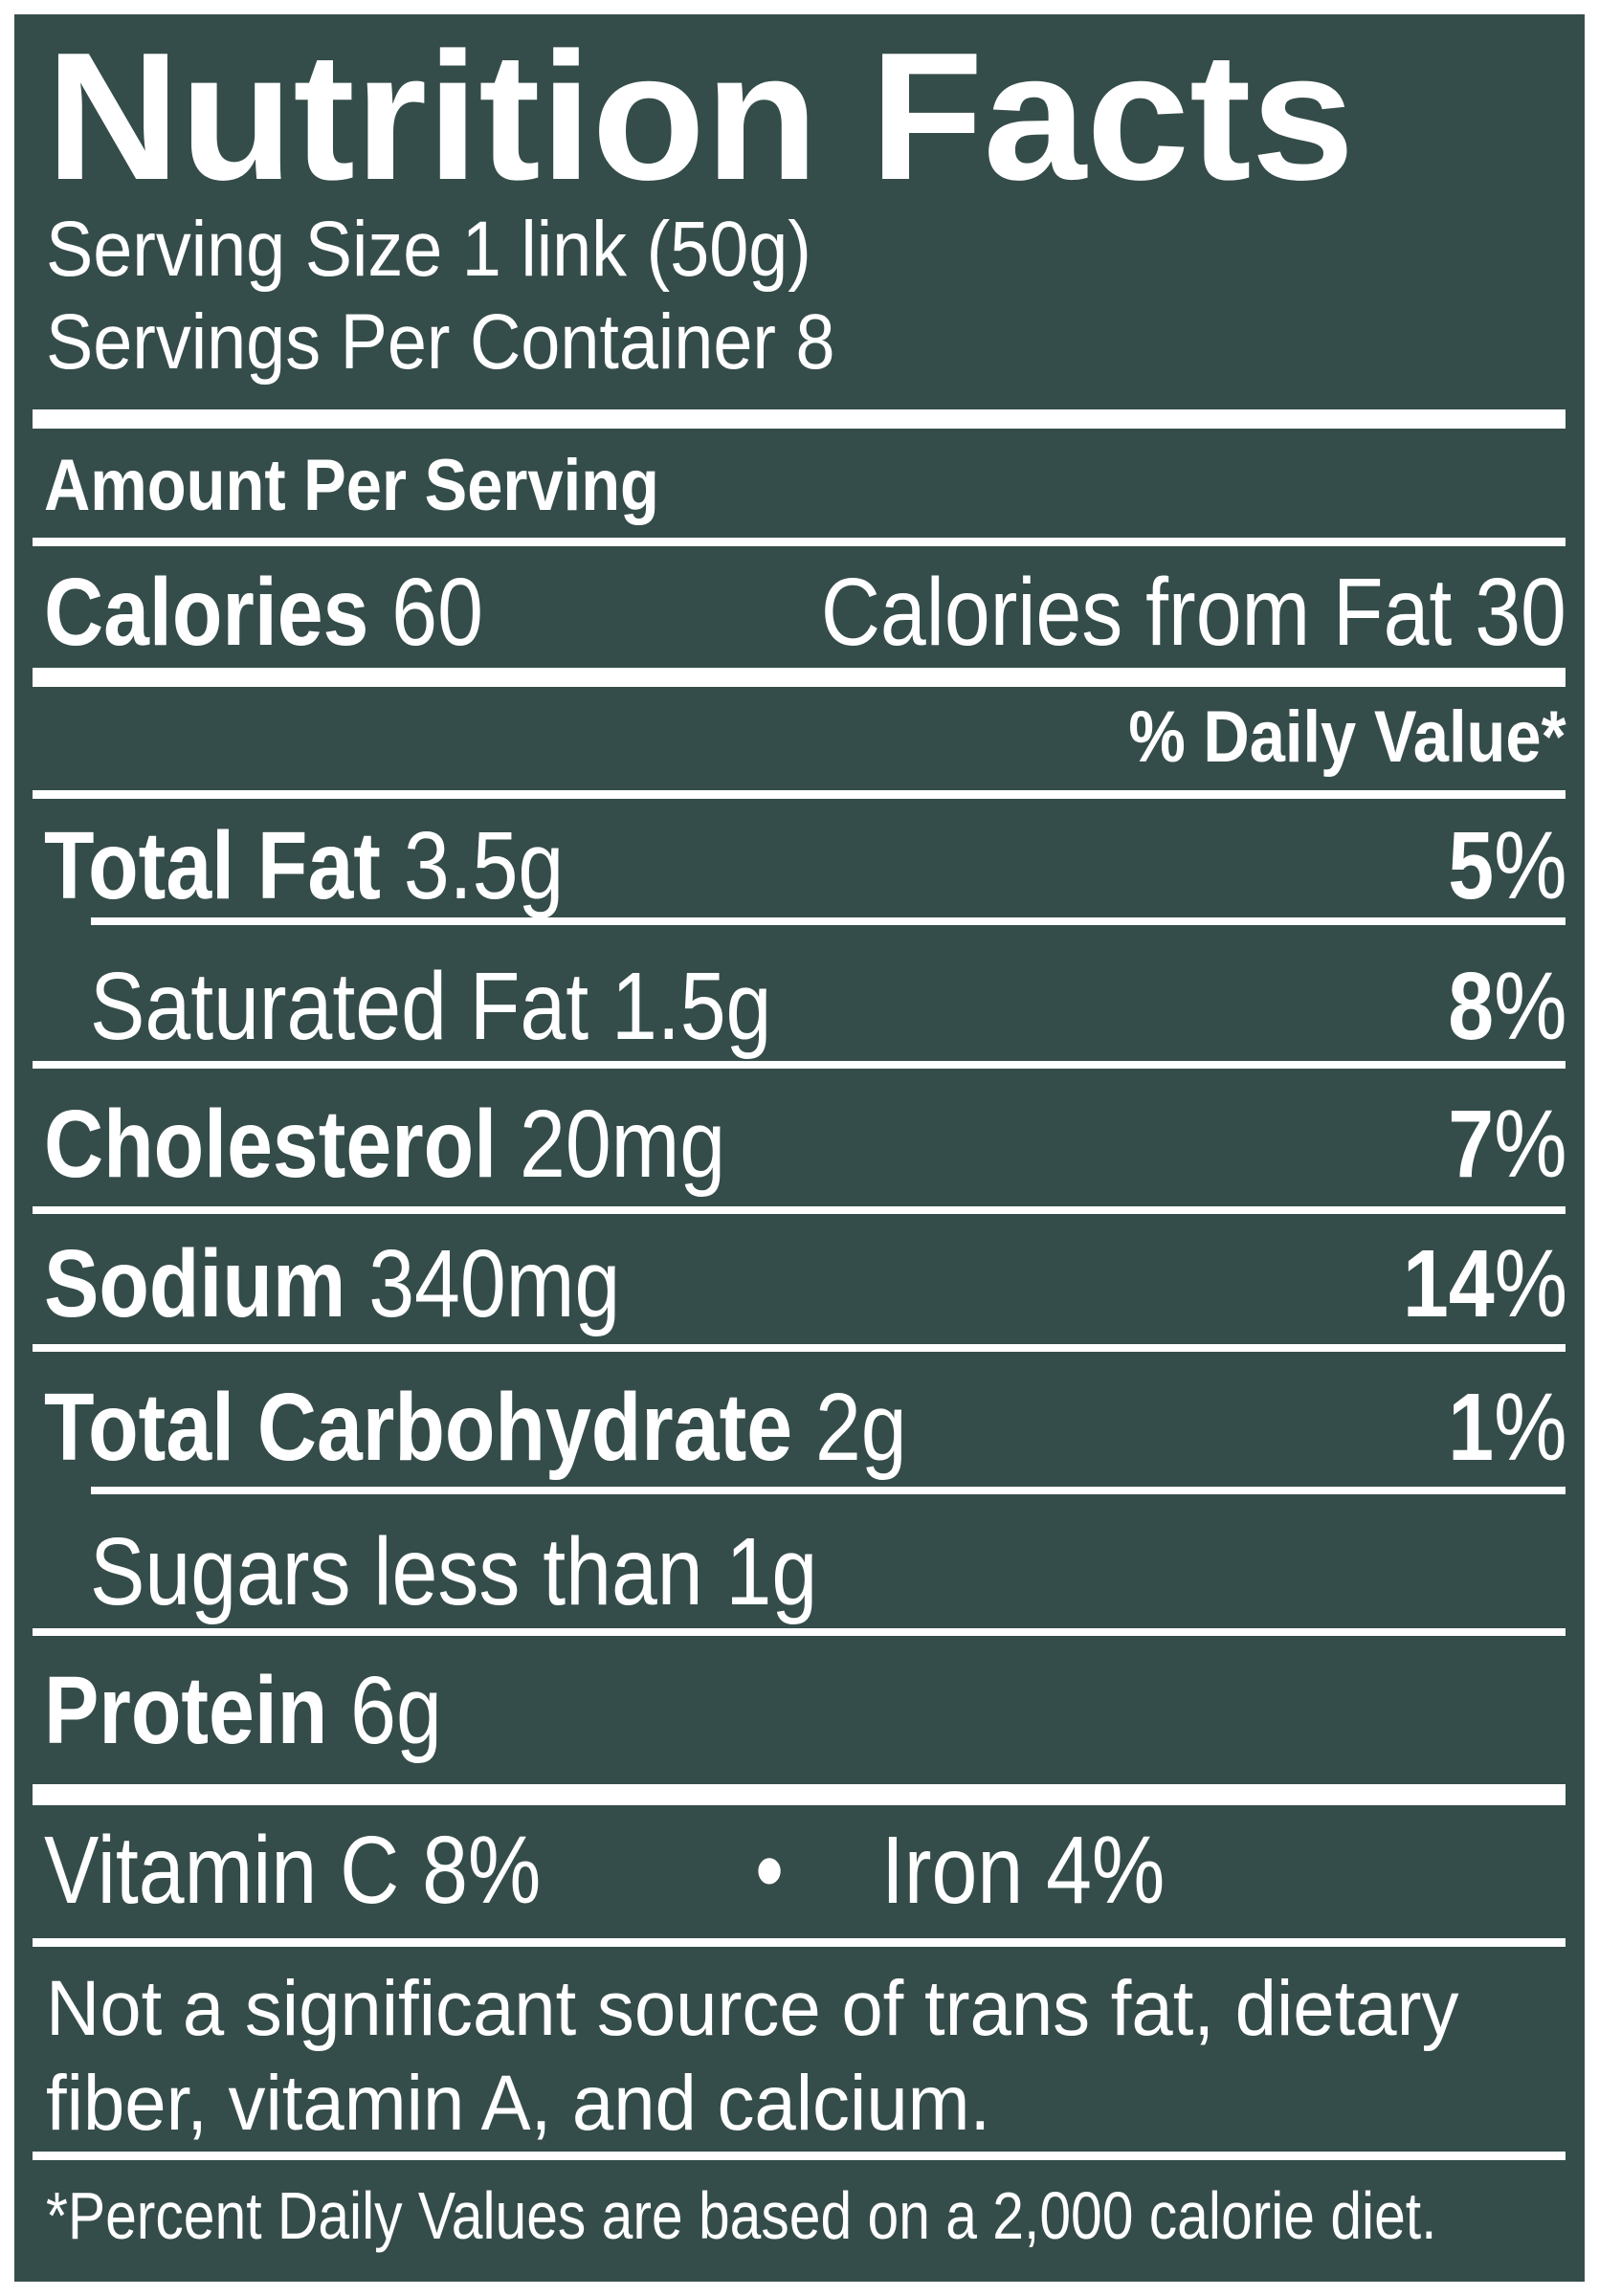 This screenshot has width=1599, height=2296. What do you see at coordinates (195, 1283) in the screenshot?
I see `nutrient-name: Sodium` at bounding box center [195, 1283].